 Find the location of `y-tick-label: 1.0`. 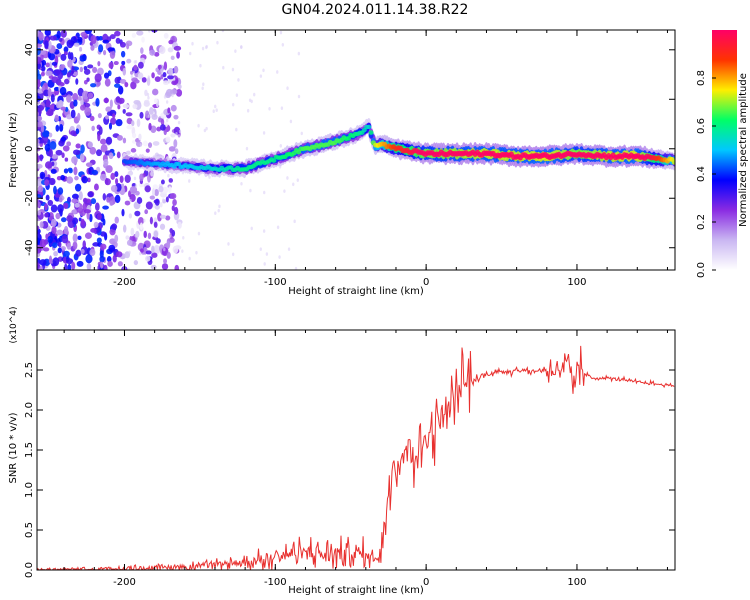

y-tick-label: 1.0 is located at coordinates (29, 490).